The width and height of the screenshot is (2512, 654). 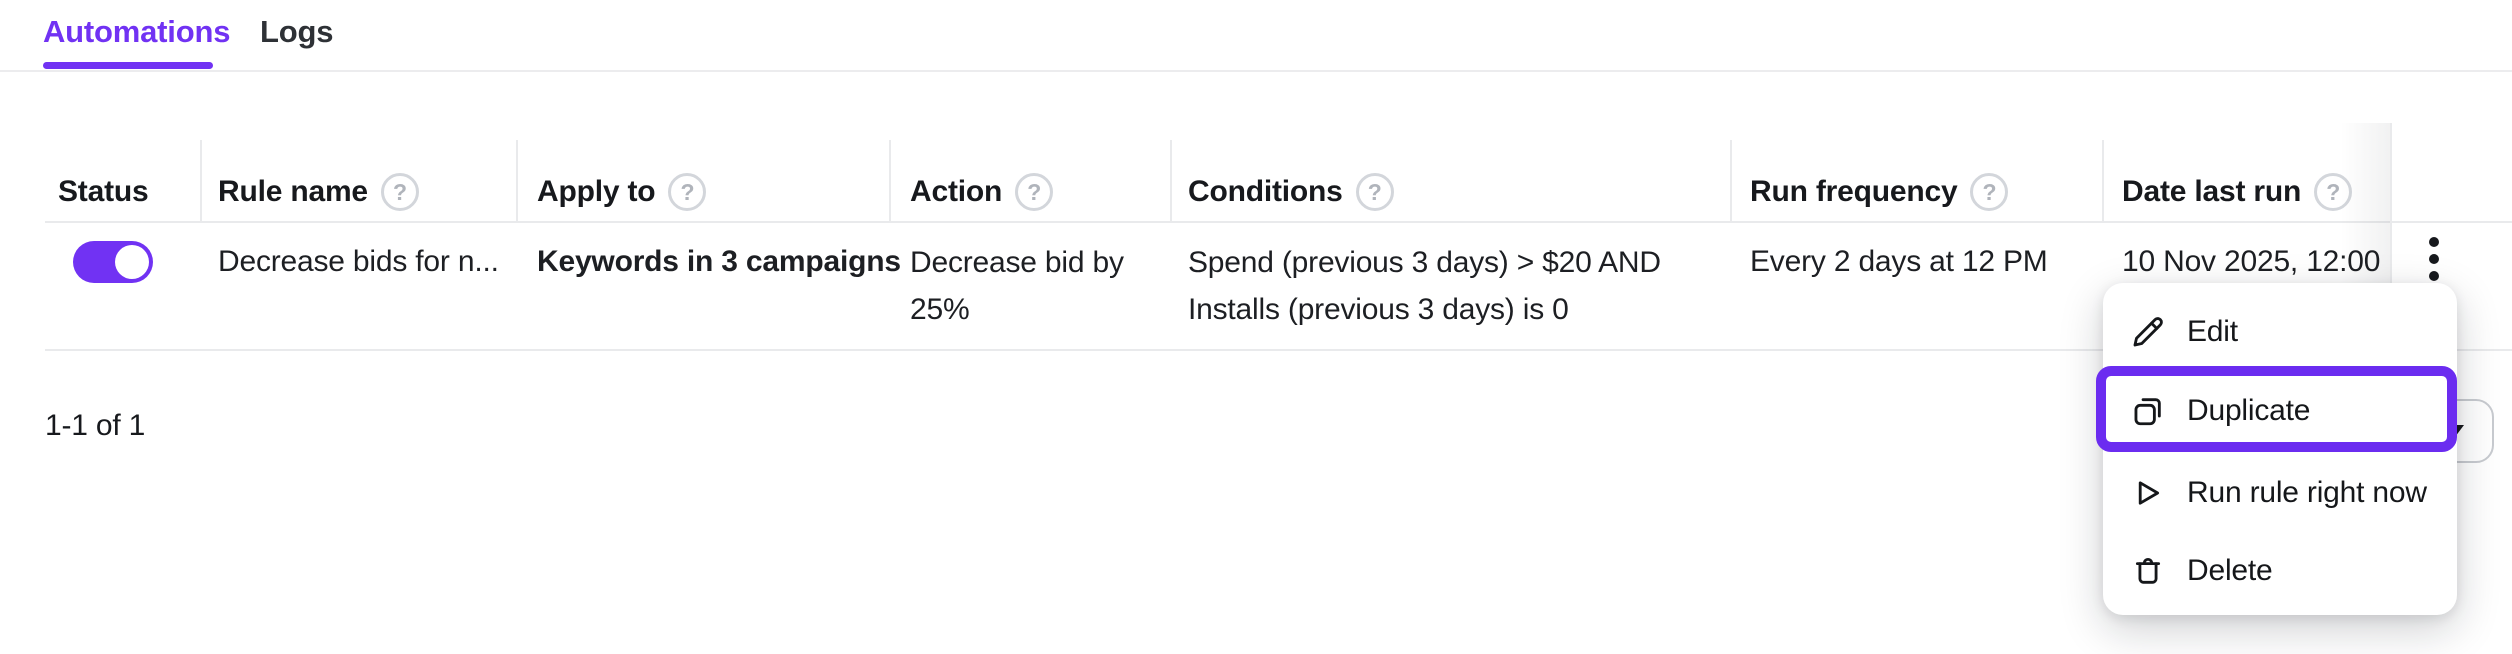 I want to click on header-bottom-border, so click(x=1278, y=222).